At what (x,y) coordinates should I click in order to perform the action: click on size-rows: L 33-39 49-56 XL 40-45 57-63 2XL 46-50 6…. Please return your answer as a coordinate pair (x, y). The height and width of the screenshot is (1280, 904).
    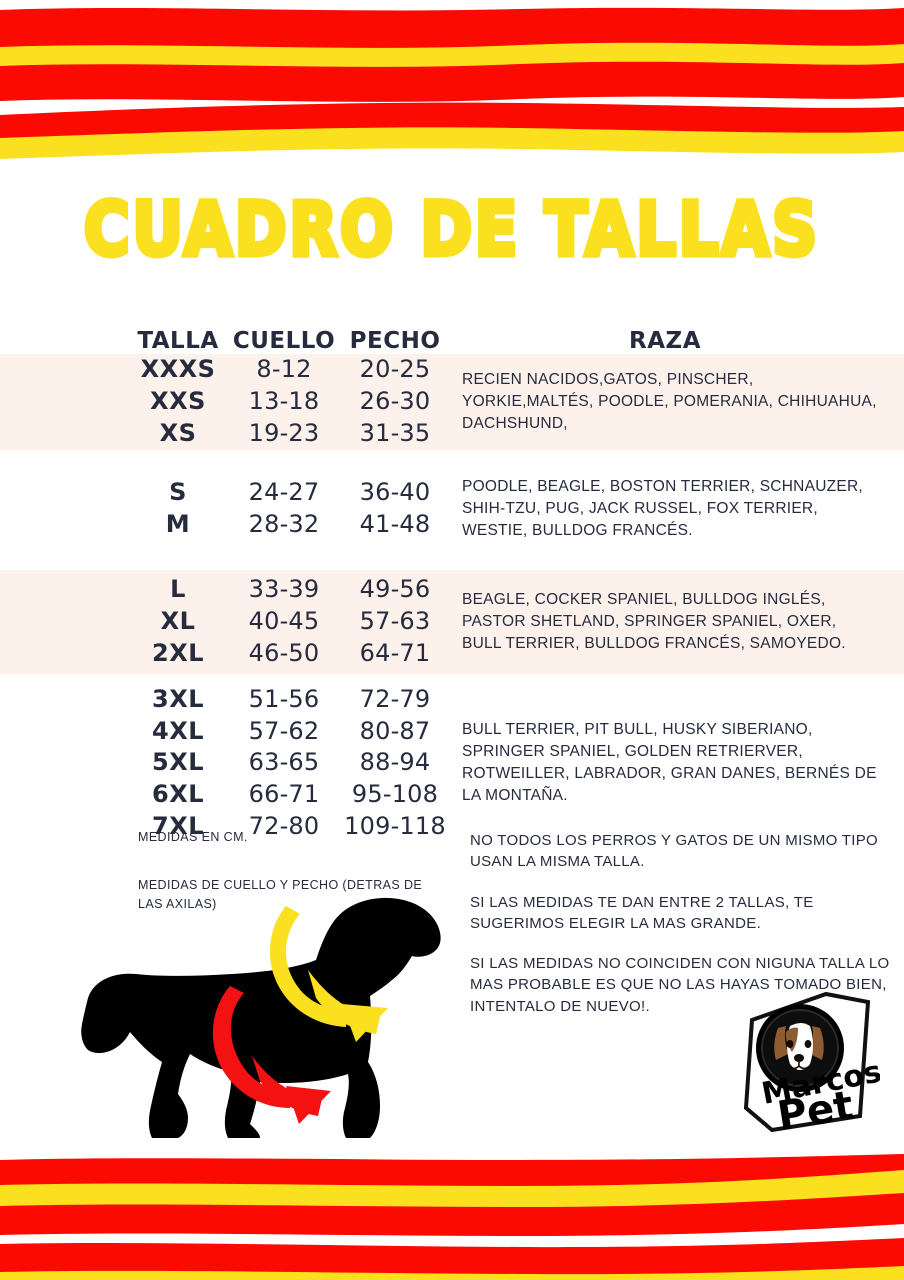
    Looking at the image, I should click on (289, 621).